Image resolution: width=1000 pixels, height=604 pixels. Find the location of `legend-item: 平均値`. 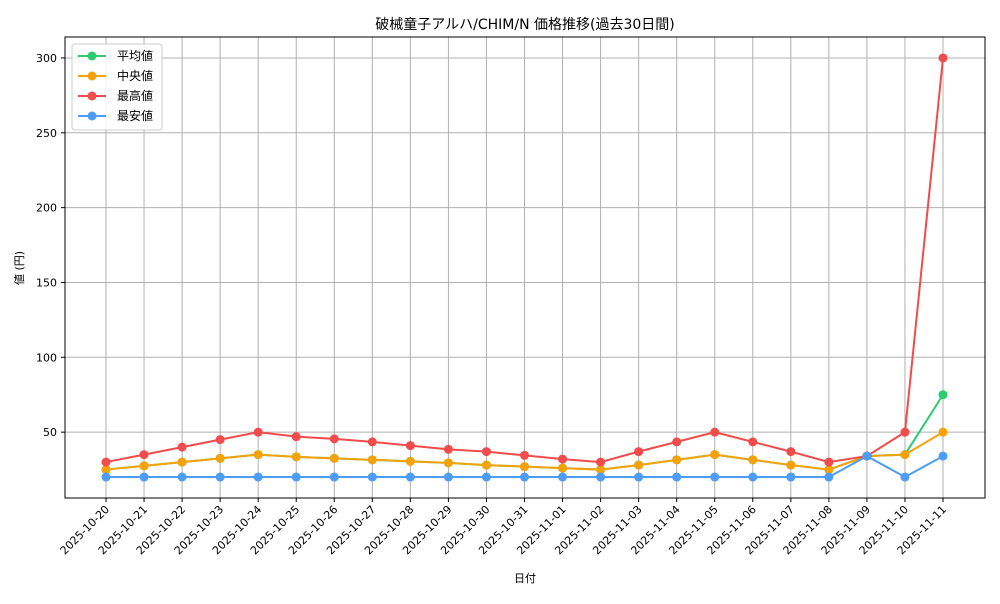

legend-item: 平均値 is located at coordinates (115, 55).